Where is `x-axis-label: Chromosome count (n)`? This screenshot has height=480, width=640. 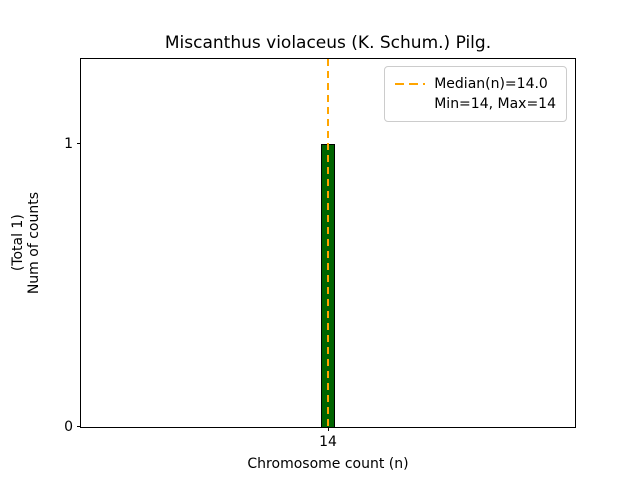
x-axis-label: Chromosome count (n) is located at coordinates (328, 464).